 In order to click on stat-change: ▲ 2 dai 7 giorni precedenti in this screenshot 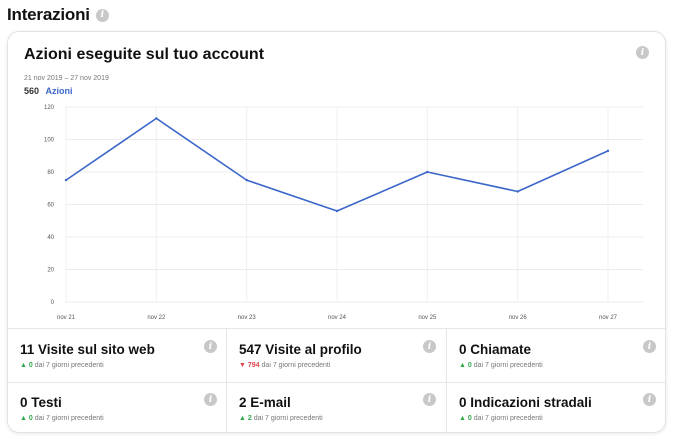, I will do `click(281, 418)`.